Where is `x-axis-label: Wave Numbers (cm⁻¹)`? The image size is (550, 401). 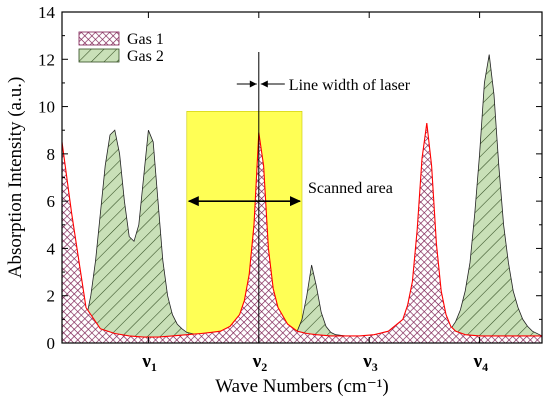 x-axis-label: Wave Numbers (cm⁻¹) is located at coordinates (302, 386).